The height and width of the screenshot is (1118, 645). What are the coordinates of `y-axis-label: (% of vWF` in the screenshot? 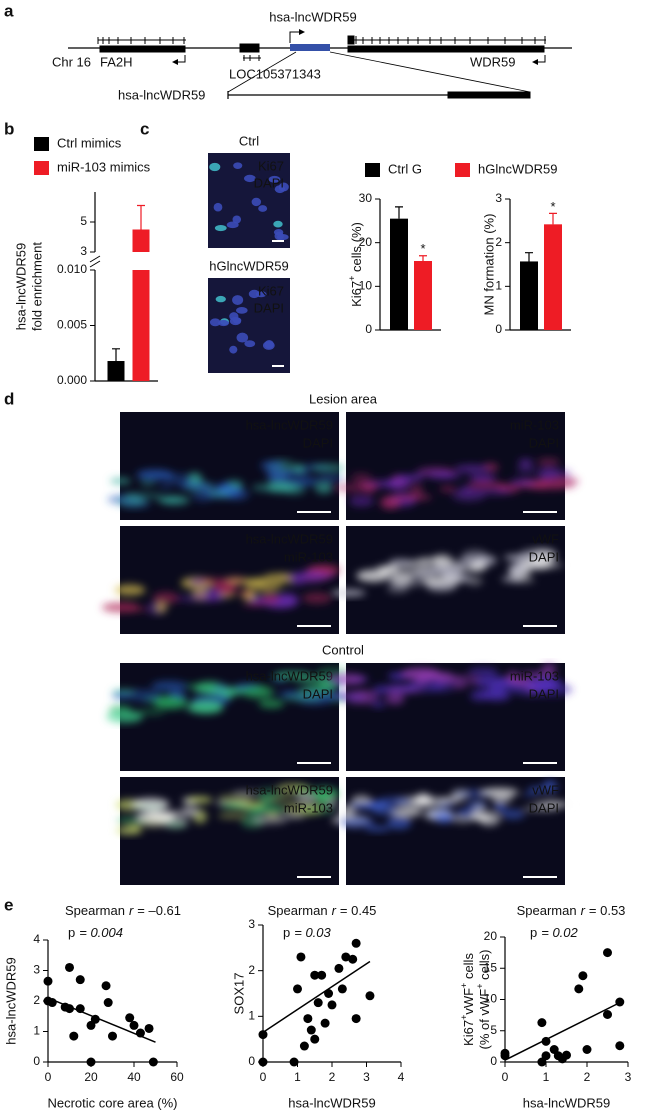 It's located at (484, 1019).